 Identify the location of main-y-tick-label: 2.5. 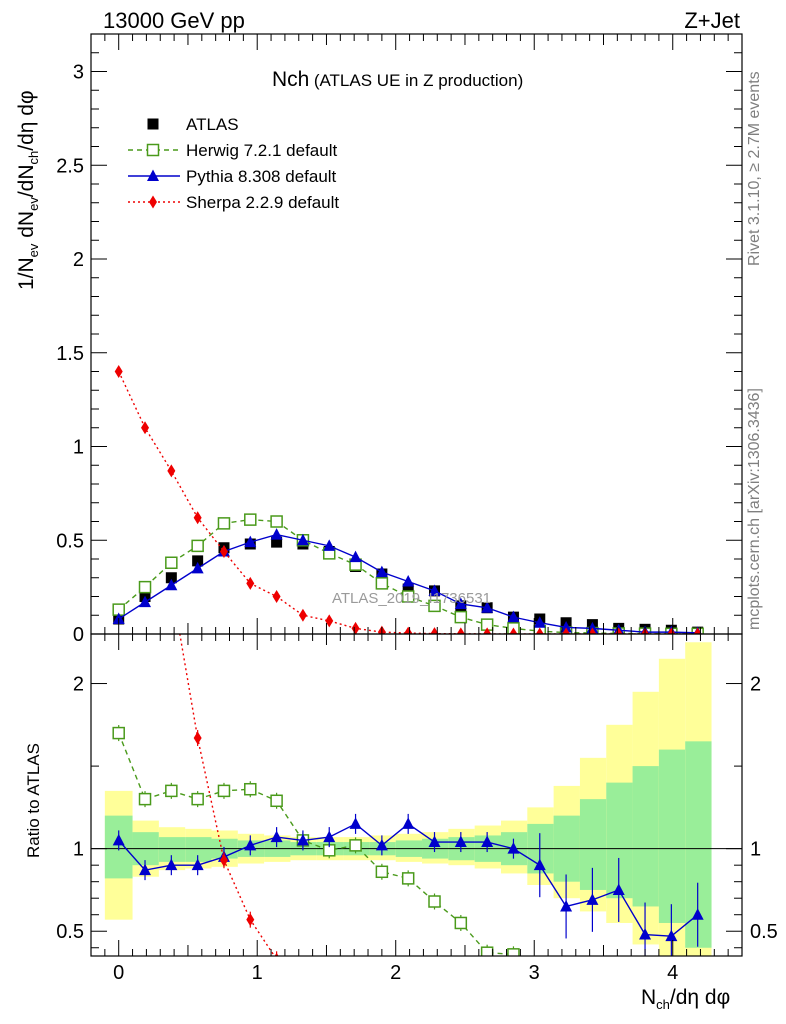
(70, 166).